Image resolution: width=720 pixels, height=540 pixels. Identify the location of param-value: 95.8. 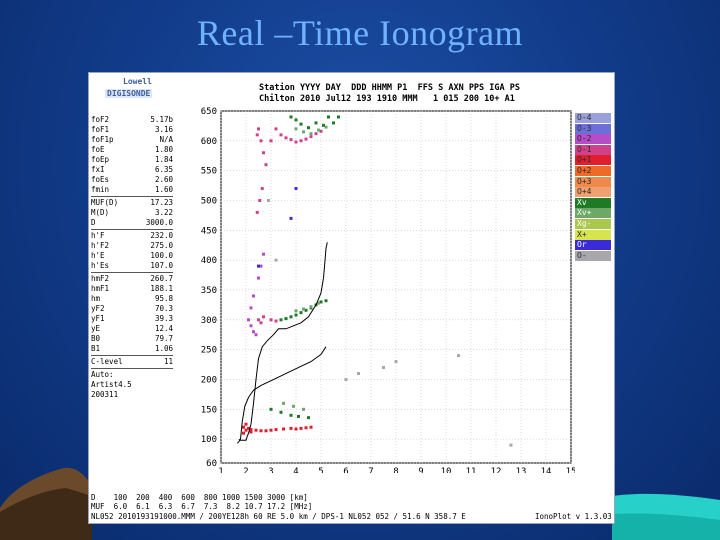
(163, 298).